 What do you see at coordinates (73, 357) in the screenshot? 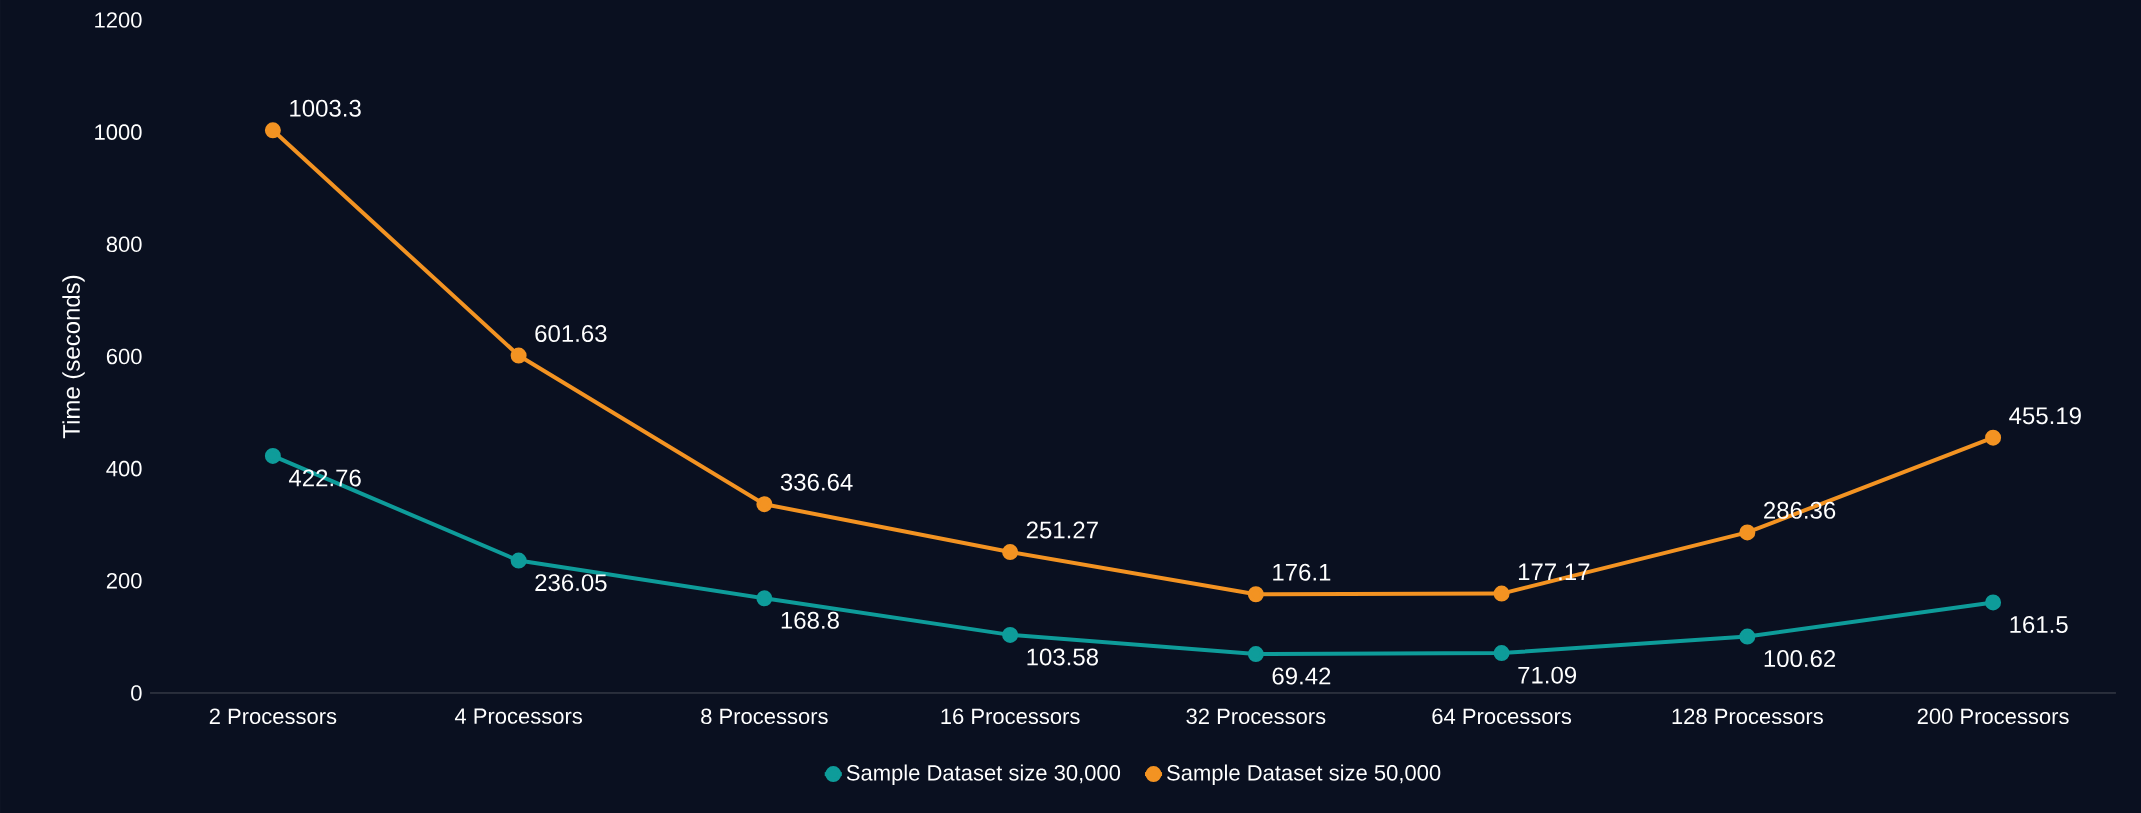
I see `y-axis-title: Time (seconds)` at bounding box center [73, 357].